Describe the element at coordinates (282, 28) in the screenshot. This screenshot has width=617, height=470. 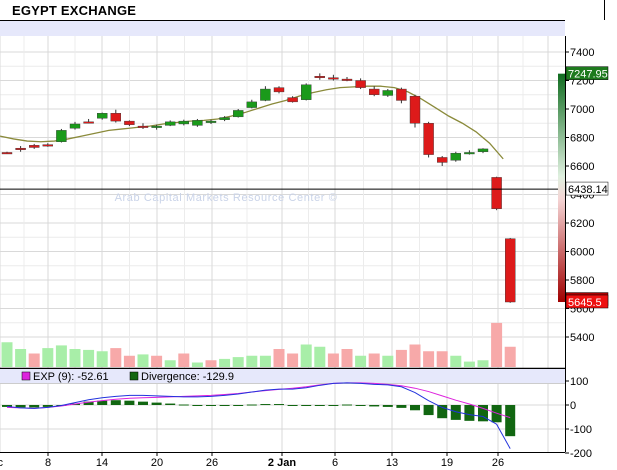
I see `header-band` at that location.